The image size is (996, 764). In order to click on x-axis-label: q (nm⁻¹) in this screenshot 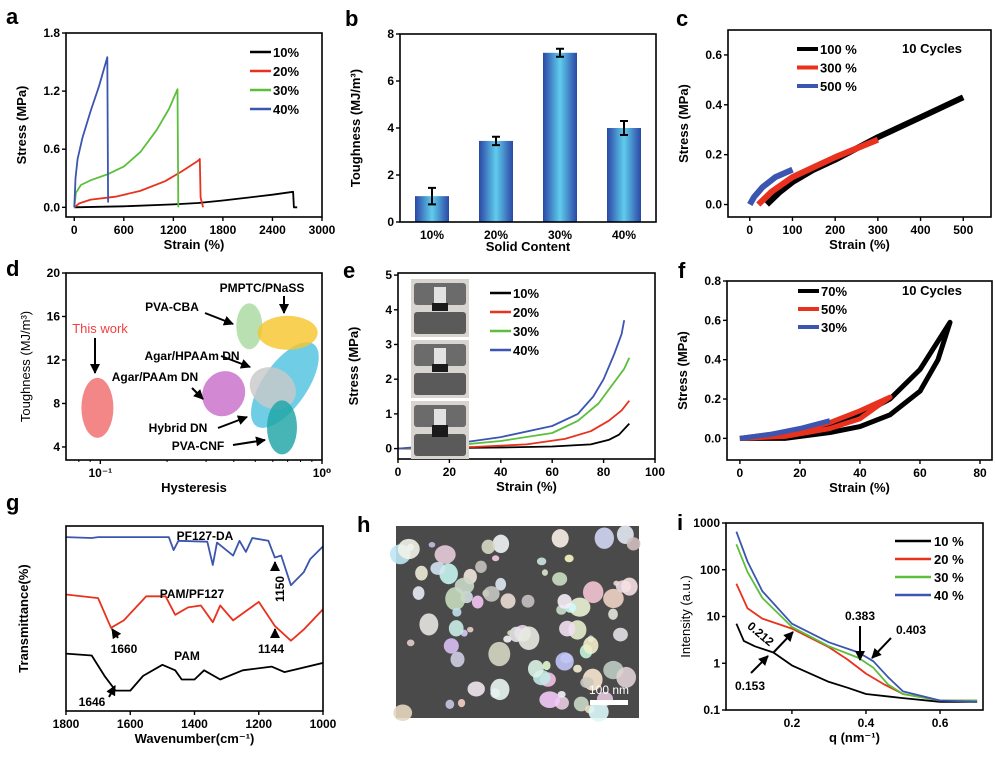, I will do `click(854, 737)`.